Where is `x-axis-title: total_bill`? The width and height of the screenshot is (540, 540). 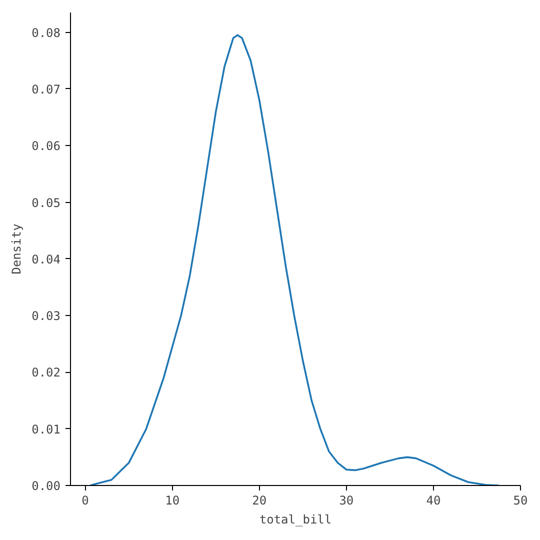
x-axis-title: total_bill is located at coordinates (295, 519).